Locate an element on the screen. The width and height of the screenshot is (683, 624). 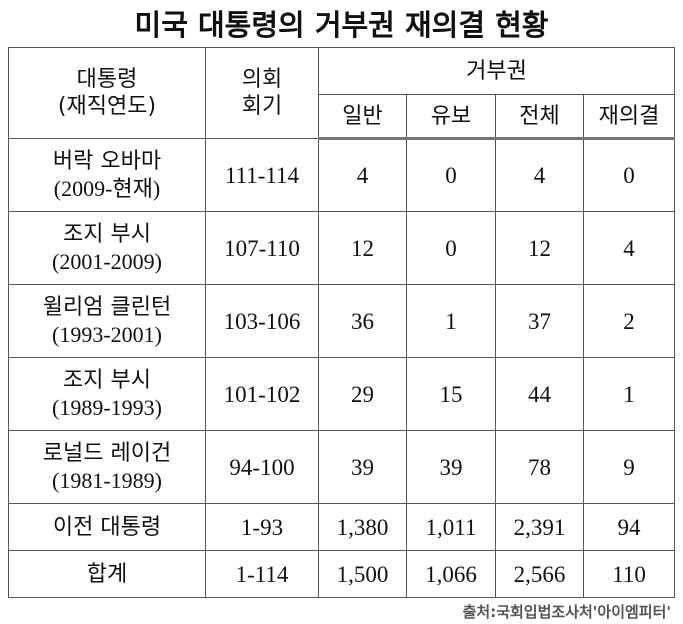
override-cell: 110 is located at coordinates (629, 574).